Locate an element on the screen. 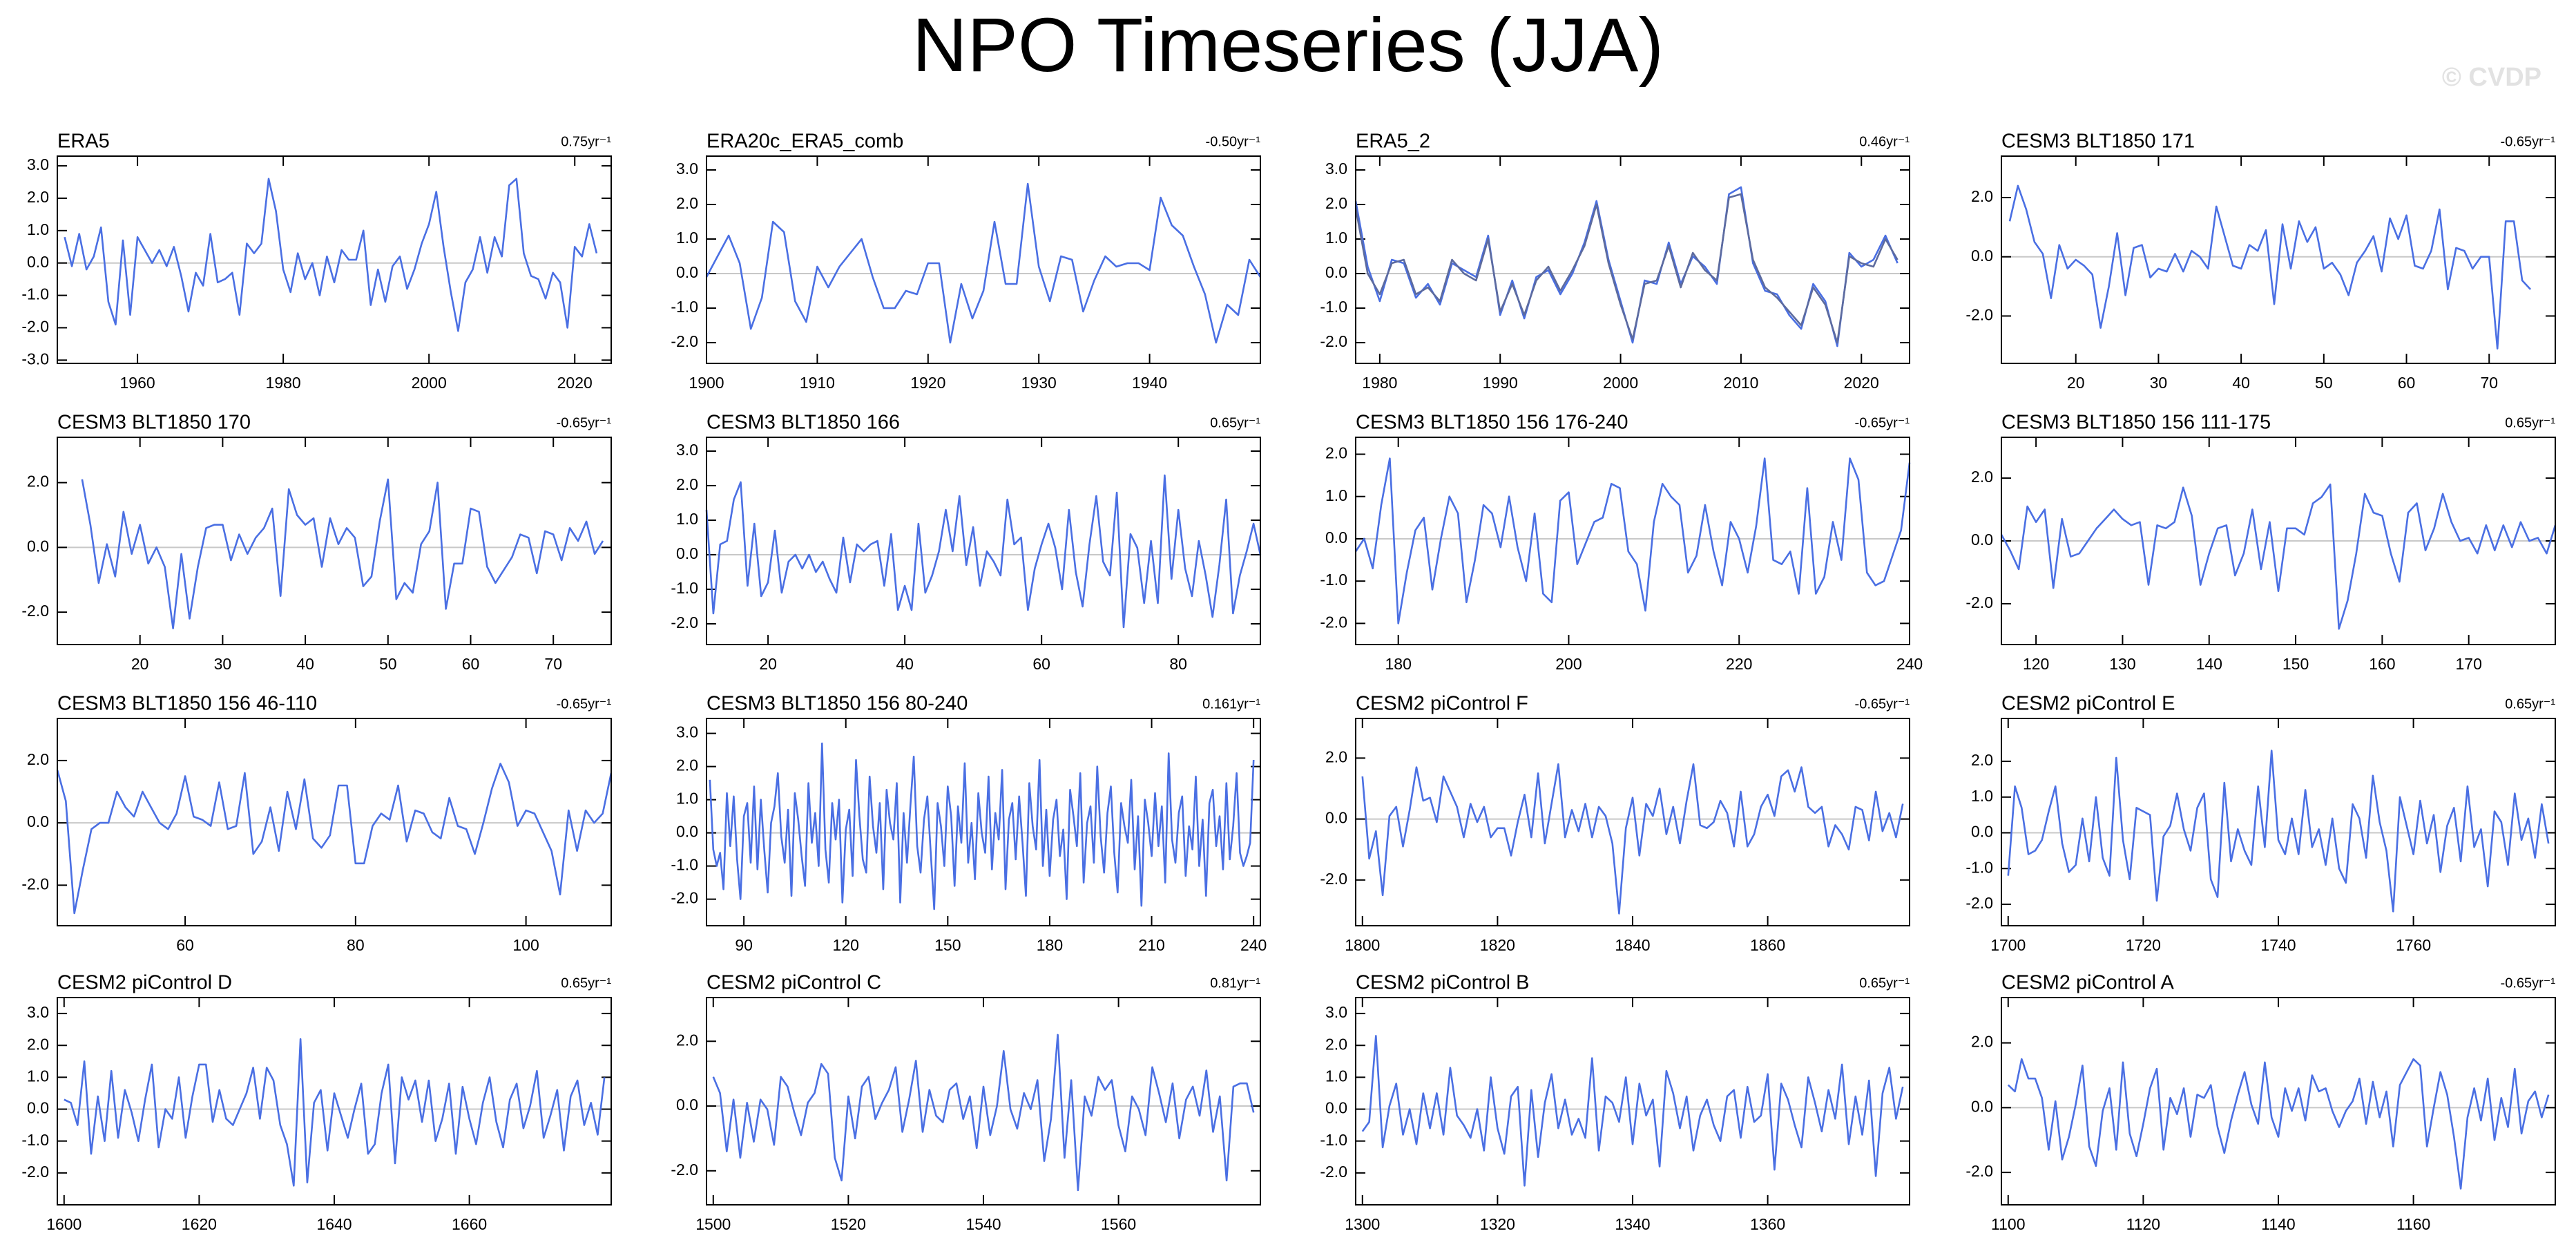 This screenshot has height=1258, width=2576. x-tick-label: 120 is located at coordinates (846, 945).